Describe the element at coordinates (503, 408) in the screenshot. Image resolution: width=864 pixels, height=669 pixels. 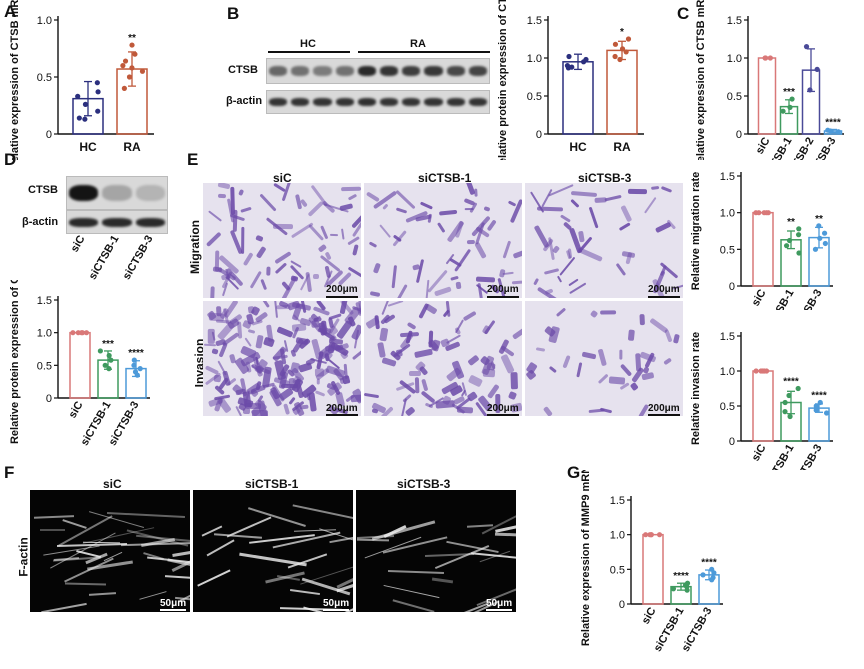
I see `scale-label-tw4: 200μm` at that location.